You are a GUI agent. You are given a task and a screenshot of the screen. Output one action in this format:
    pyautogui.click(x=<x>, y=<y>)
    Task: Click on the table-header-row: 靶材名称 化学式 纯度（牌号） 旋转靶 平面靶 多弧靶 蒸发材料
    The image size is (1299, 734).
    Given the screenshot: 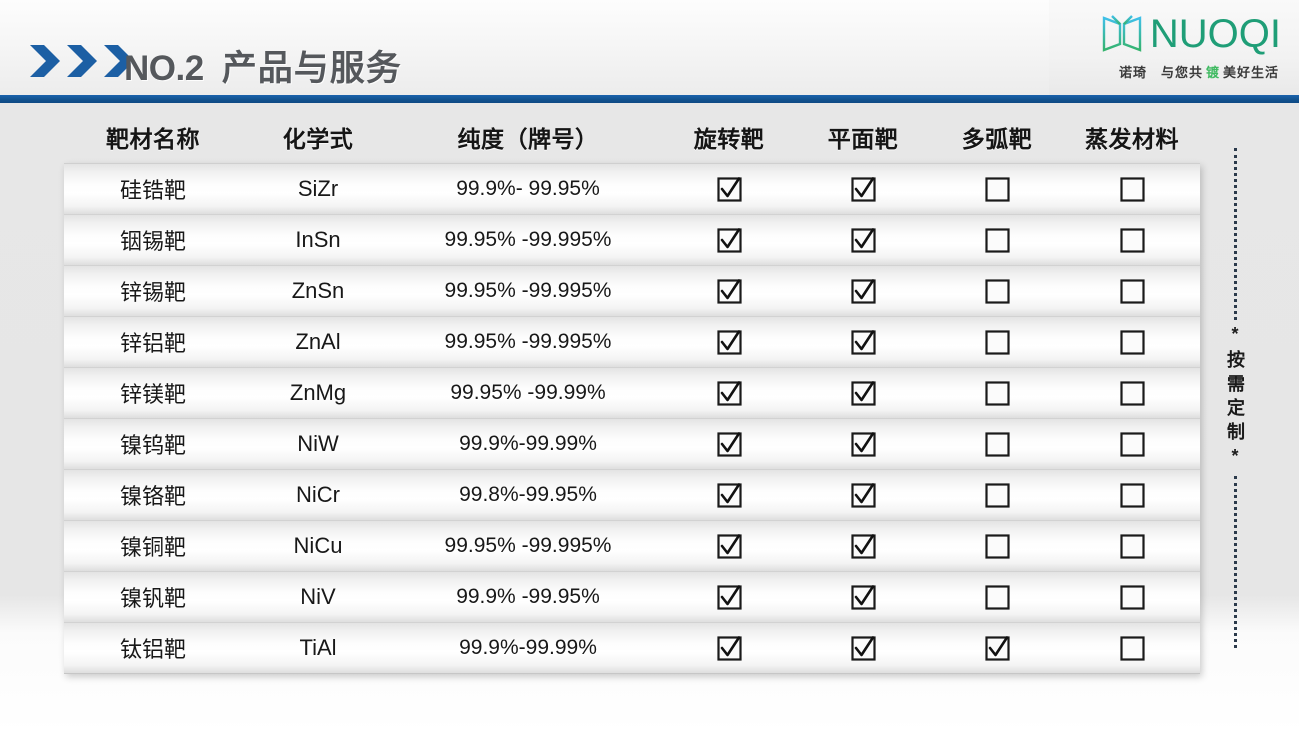 What is the action you would take?
    pyautogui.click(x=632, y=137)
    